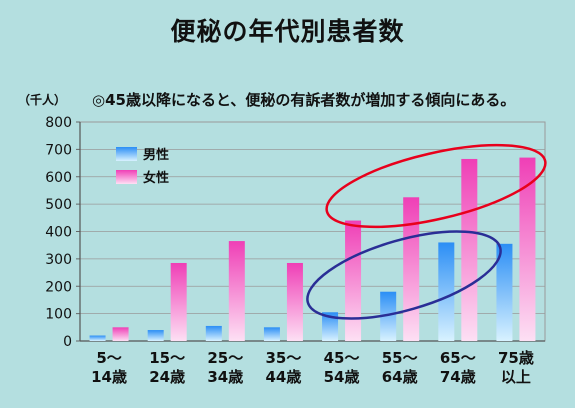  I want to click on y-axis-unit: （千人）, so click(42, 100).